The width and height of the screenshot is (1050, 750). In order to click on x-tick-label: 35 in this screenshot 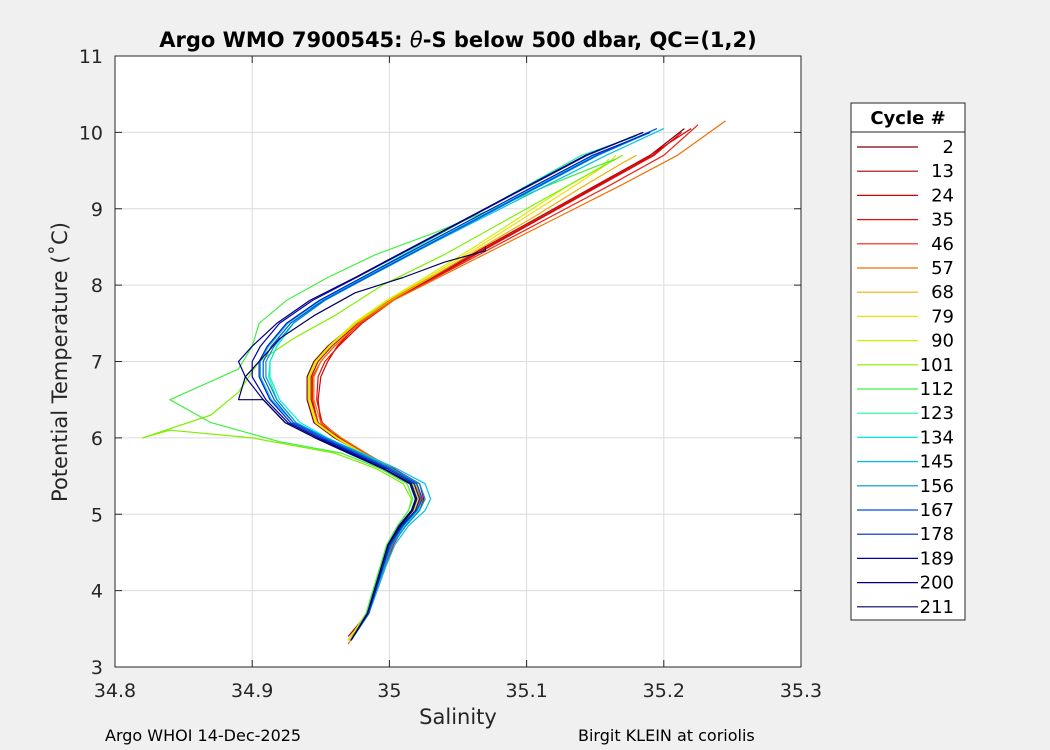, I will do `click(389, 691)`.